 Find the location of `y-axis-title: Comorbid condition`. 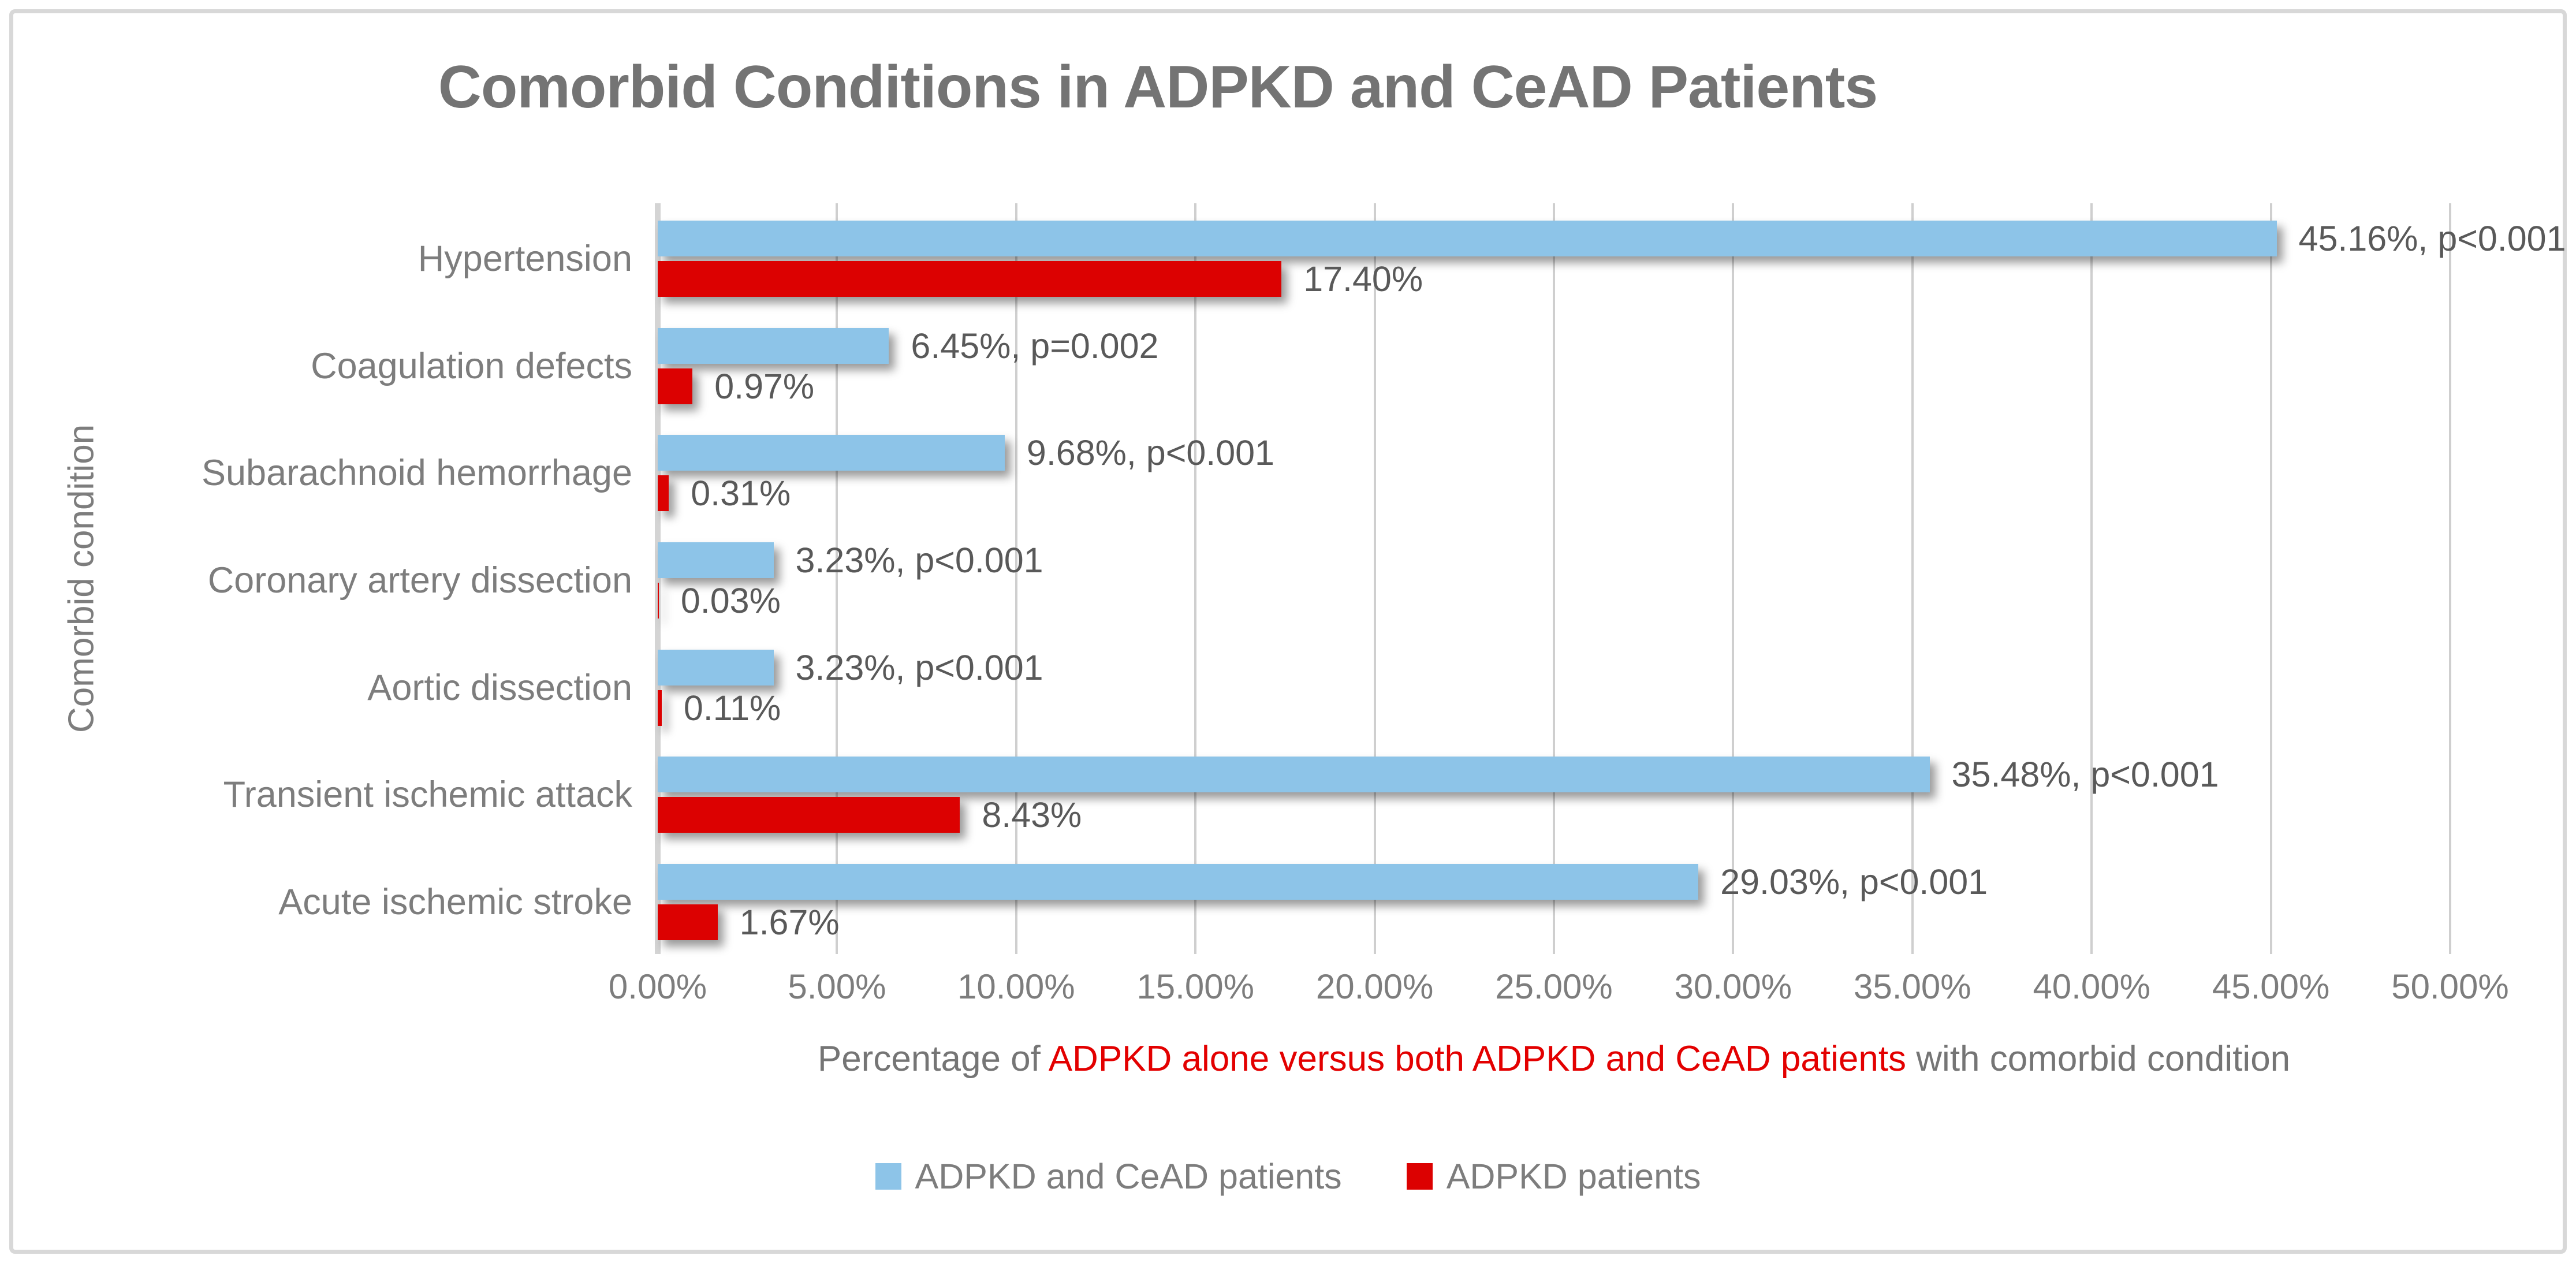

y-axis-title: Comorbid condition is located at coordinates (81, 578).